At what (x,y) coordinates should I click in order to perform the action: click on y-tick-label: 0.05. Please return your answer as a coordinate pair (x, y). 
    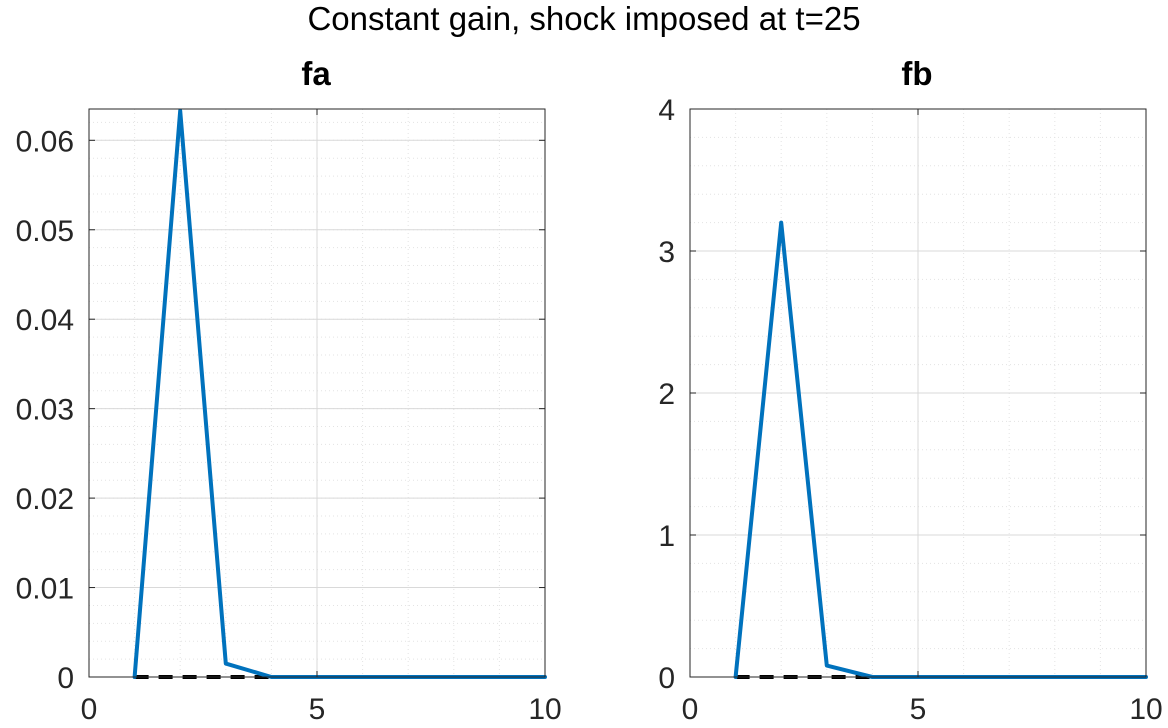
    Looking at the image, I should click on (45, 231).